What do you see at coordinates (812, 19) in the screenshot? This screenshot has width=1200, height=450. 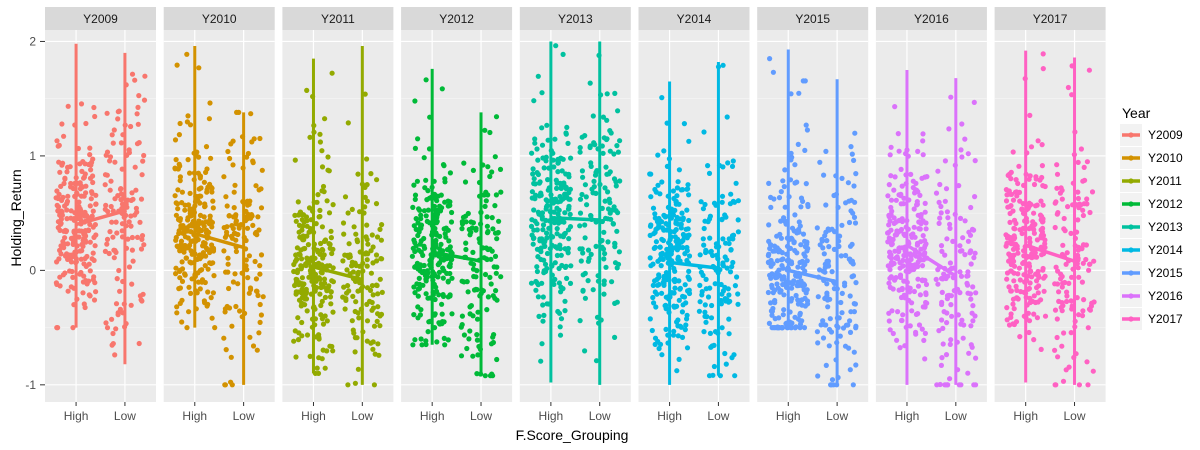 I see `facet-strip-label: Y2015` at bounding box center [812, 19].